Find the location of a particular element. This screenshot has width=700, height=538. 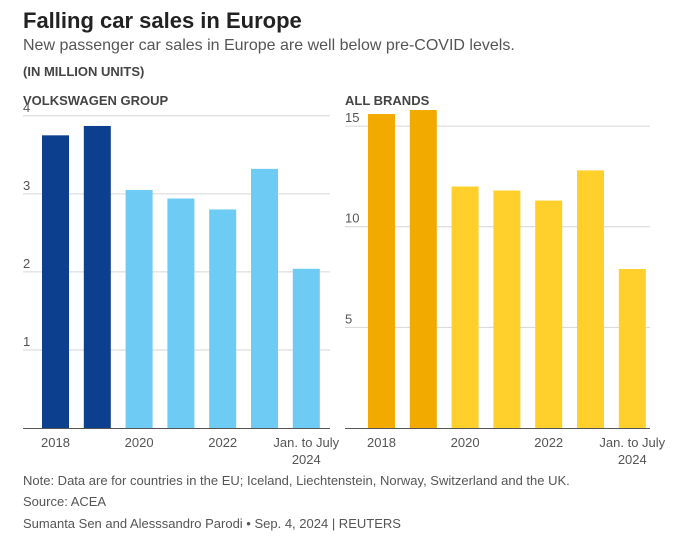

vw-xtick-label: 2020 is located at coordinates (139, 442).